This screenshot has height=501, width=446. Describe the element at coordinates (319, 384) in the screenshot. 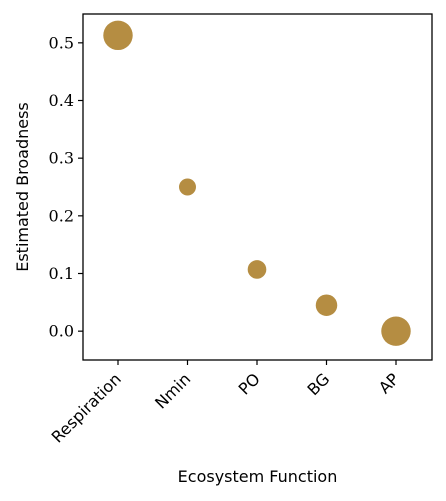

I see `x-tick-label-bg: BG` at that location.